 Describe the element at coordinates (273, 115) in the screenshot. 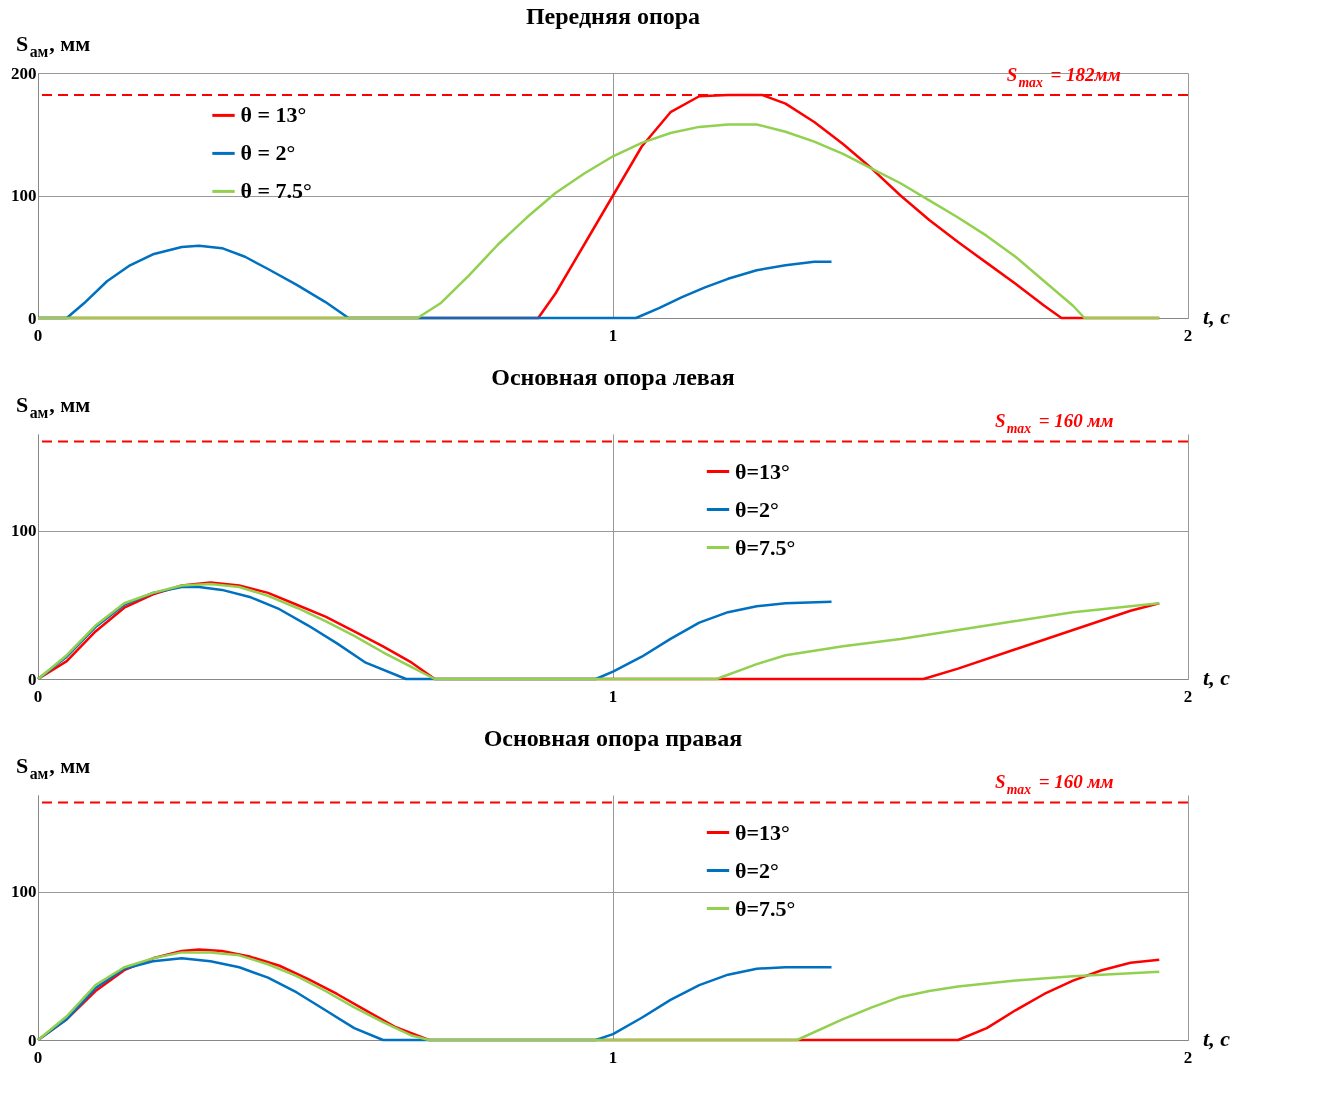

I see `legend-label: θ = 13°` at that location.